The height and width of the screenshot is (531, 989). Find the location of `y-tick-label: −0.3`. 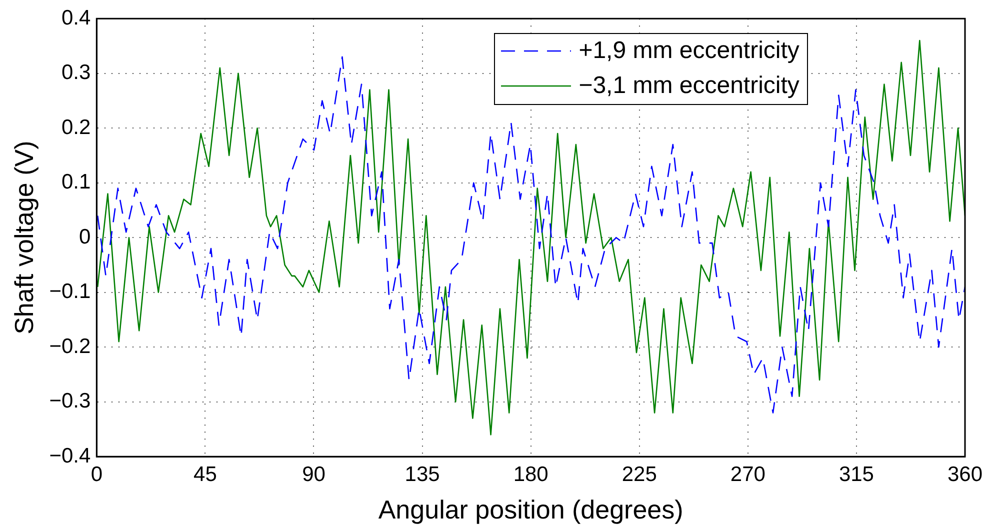

y-tick-label: −0.3 is located at coordinates (70, 401).